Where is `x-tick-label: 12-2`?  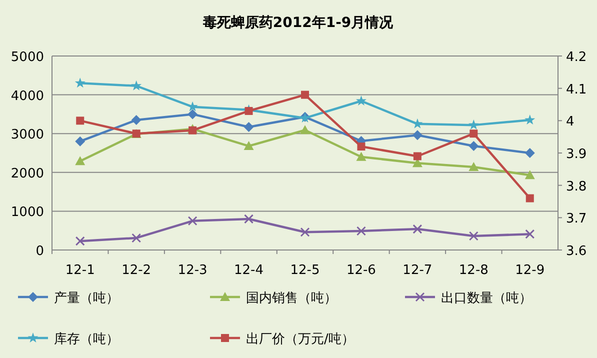
x-tick-label: 12-2 is located at coordinates (137, 270).